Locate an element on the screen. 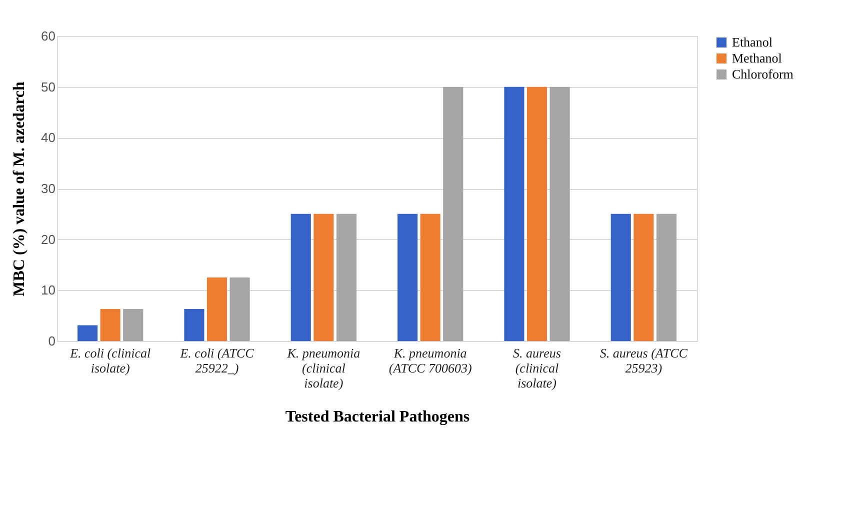 The height and width of the screenshot is (532, 859). y-tick-label: 60 is located at coordinates (48, 36).